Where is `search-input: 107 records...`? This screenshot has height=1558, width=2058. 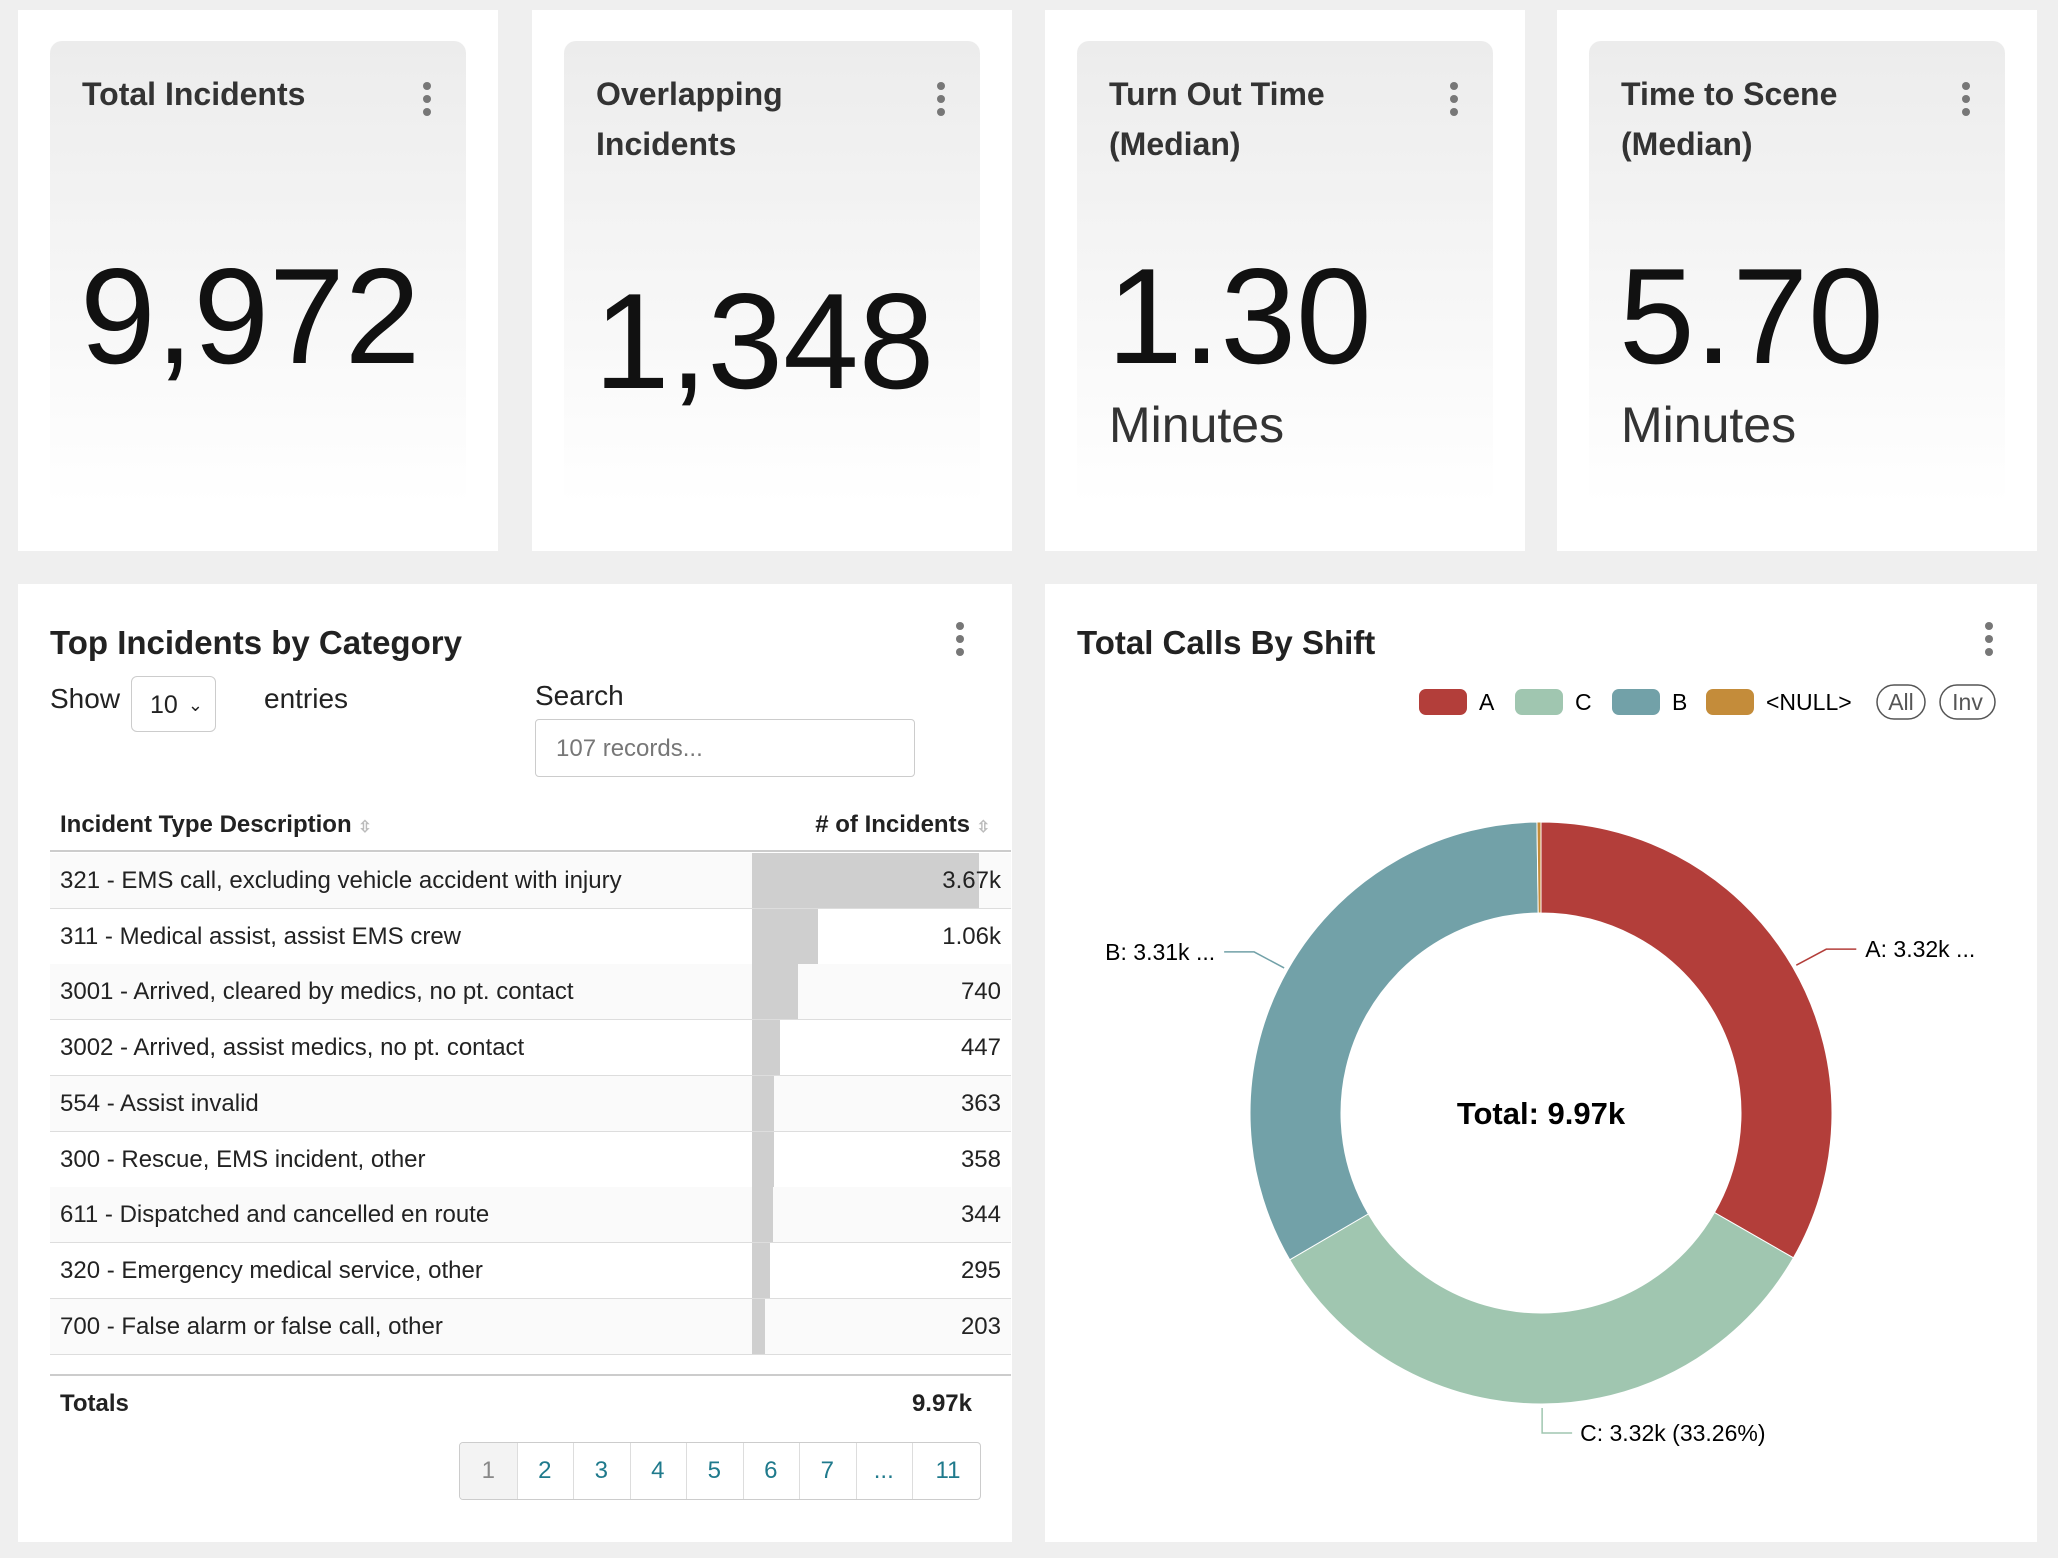 search-input: 107 records... is located at coordinates (725, 748).